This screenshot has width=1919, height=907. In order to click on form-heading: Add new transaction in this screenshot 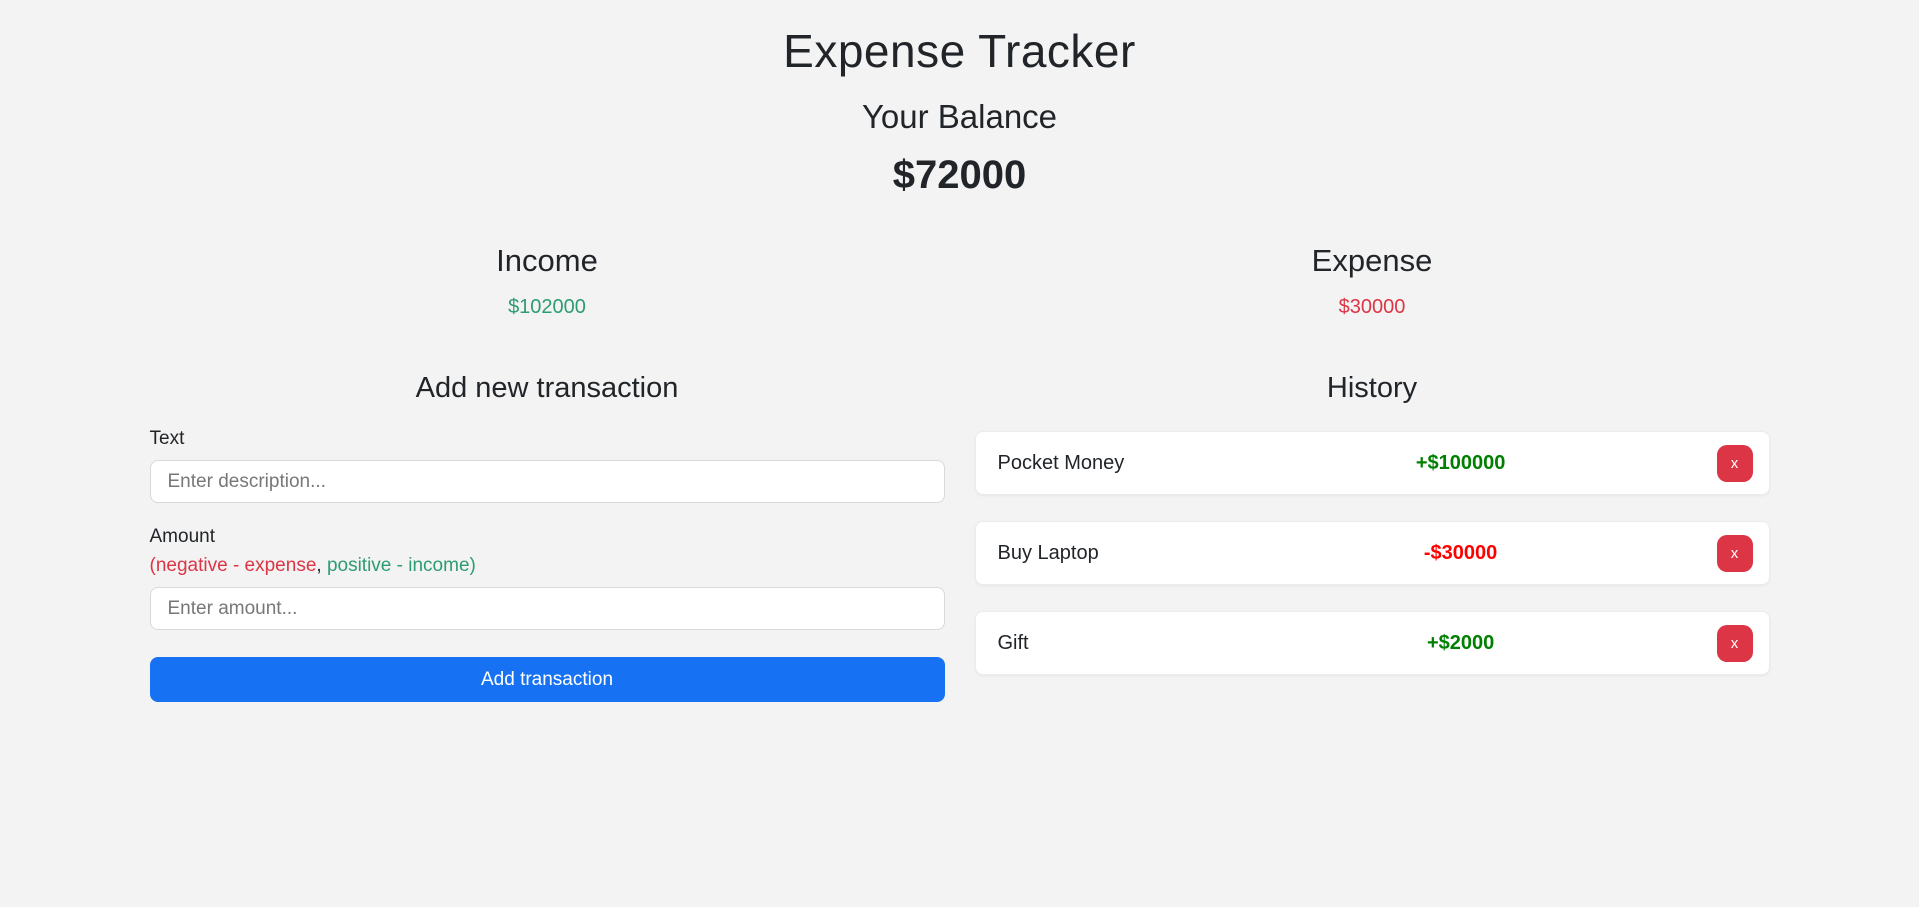, I will do `click(547, 388)`.